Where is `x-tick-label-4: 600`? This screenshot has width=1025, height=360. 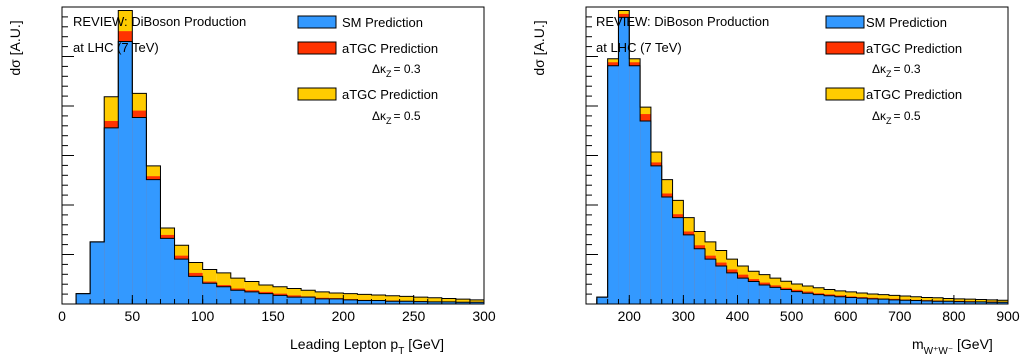
x-tick-label-4: 600 is located at coordinates (846, 316).